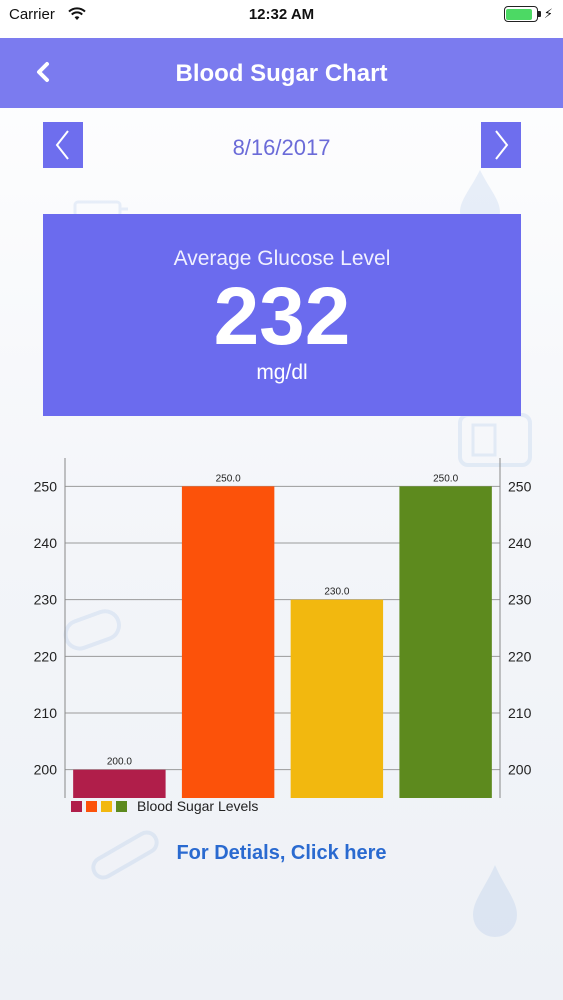 This screenshot has height=1000, width=563. I want to click on y-tick-label-left: 240, so click(46, 543).